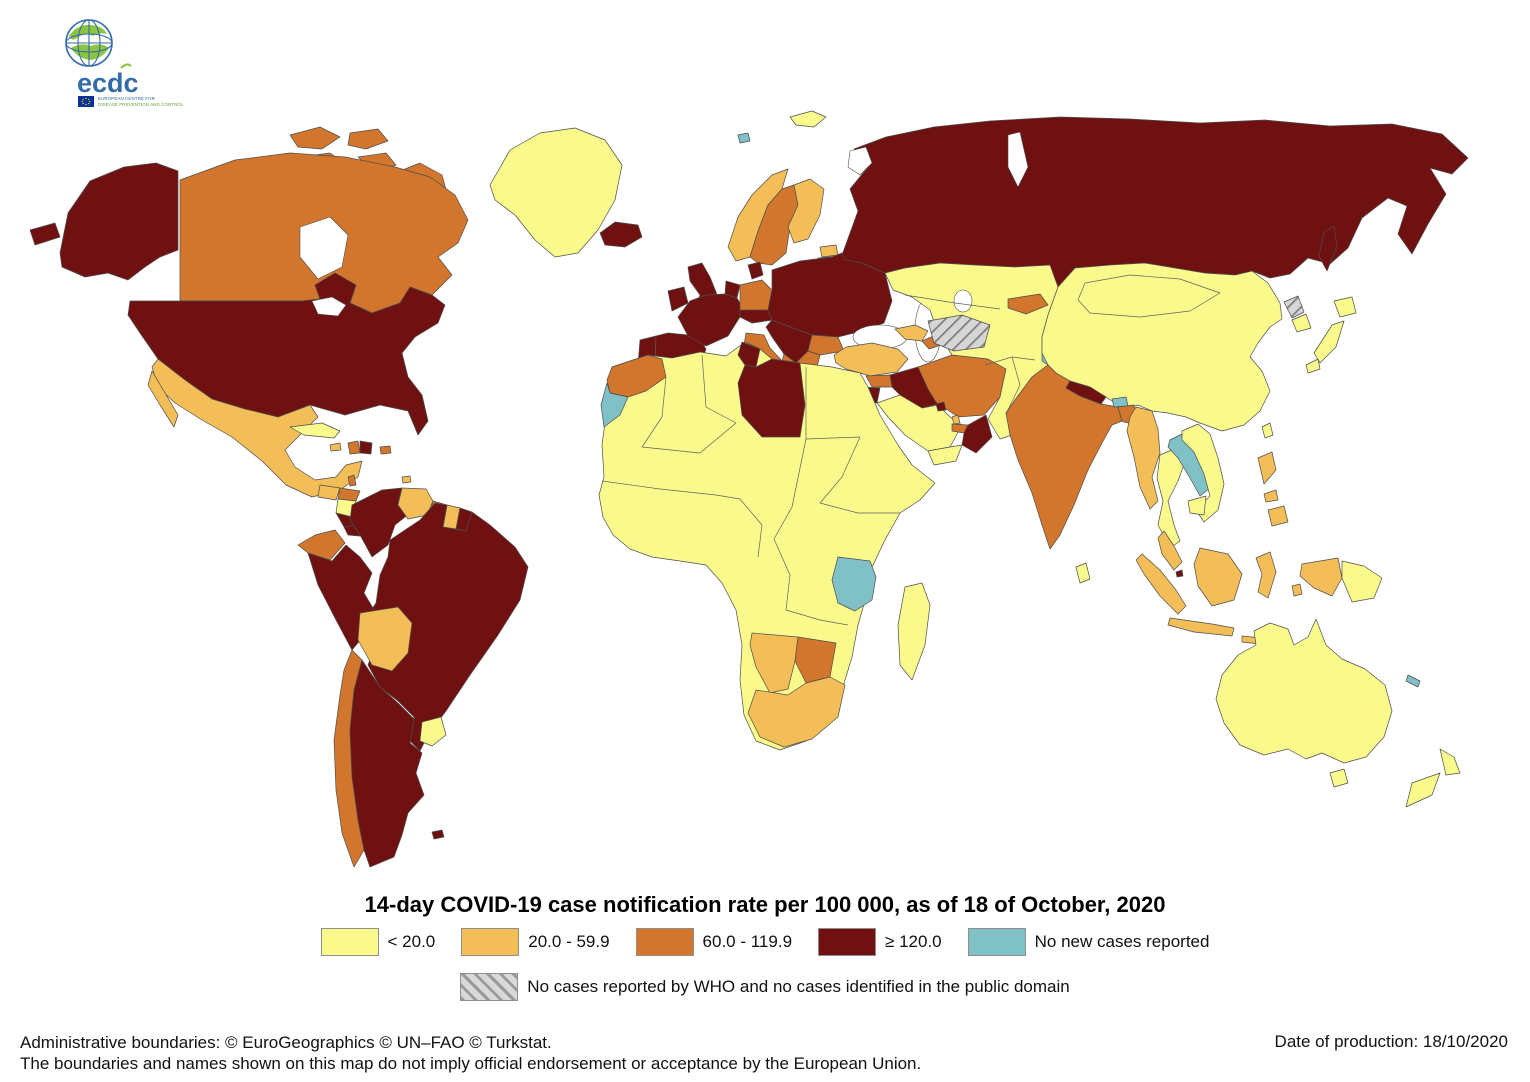  What do you see at coordinates (1120, 402) in the screenshot?
I see `region-bhutan` at bounding box center [1120, 402].